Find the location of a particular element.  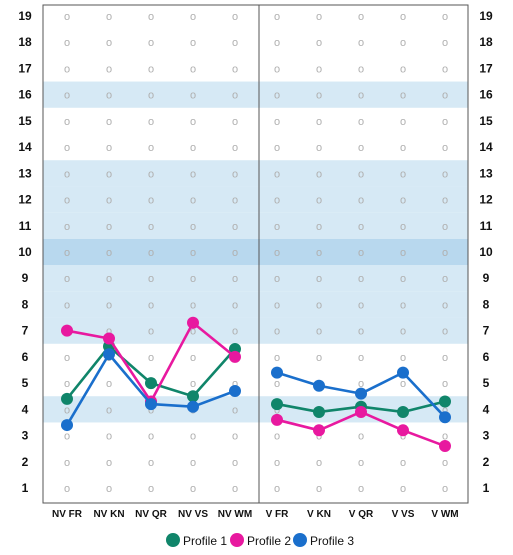

legend-item: Profile 2 is located at coordinates (260, 540).